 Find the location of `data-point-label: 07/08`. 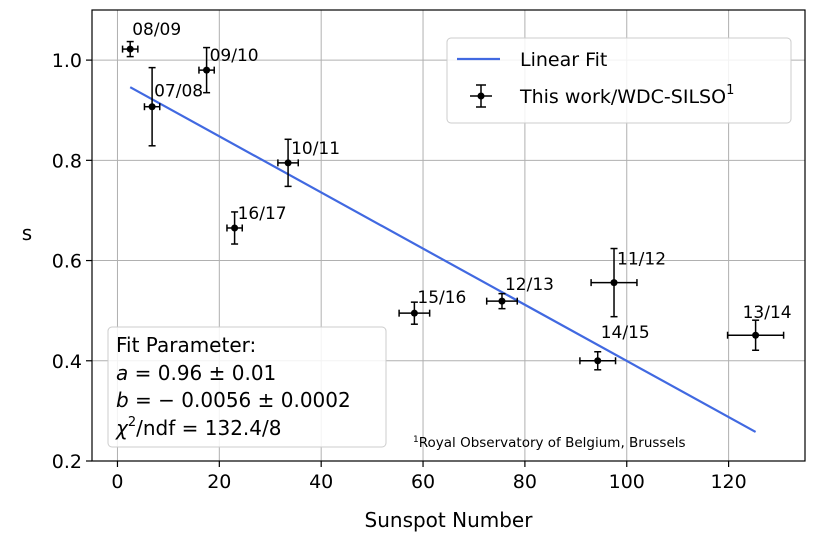

data-point-label: 07/08 is located at coordinates (178, 92).